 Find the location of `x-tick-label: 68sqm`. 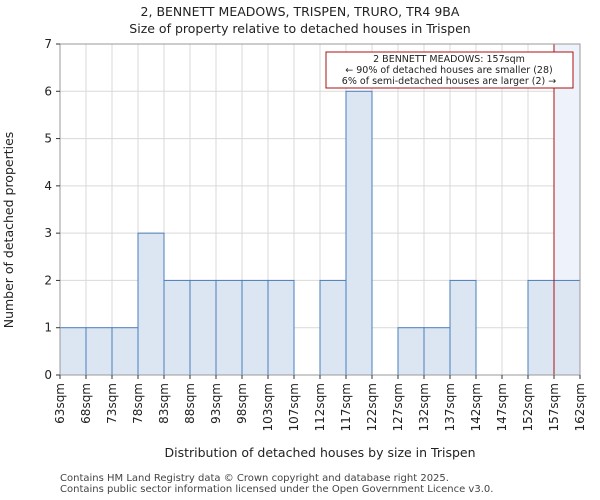

x-tick-label: 68sqm is located at coordinates (86, 403).